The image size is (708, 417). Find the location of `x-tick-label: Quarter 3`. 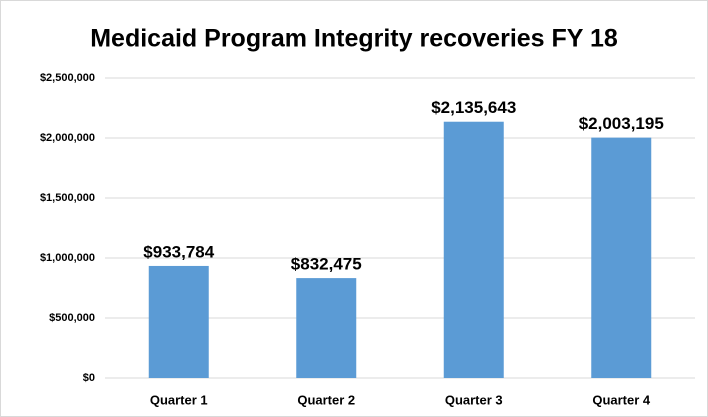

x-tick-label: Quarter 3 is located at coordinates (474, 399).